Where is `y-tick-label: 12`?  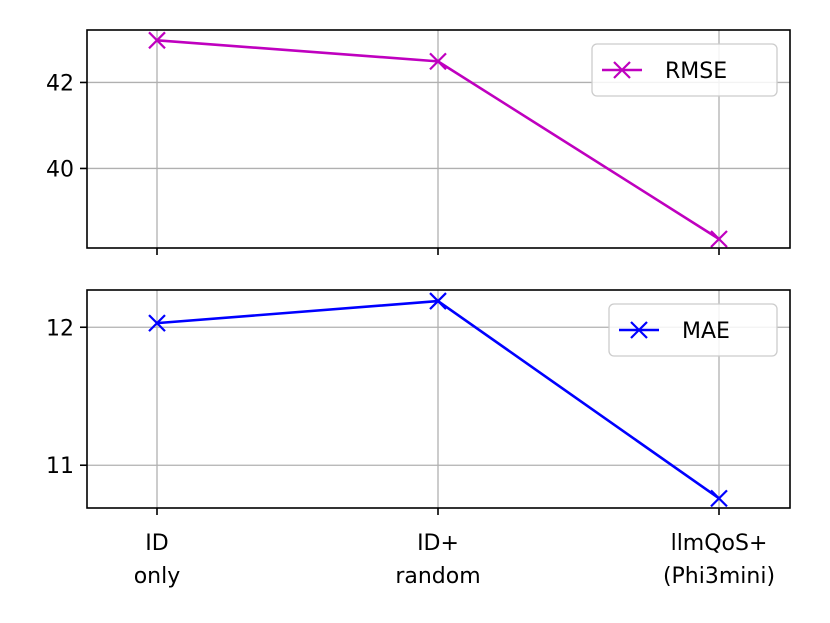
y-tick-label: 12 is located at coordinates (60, 328).